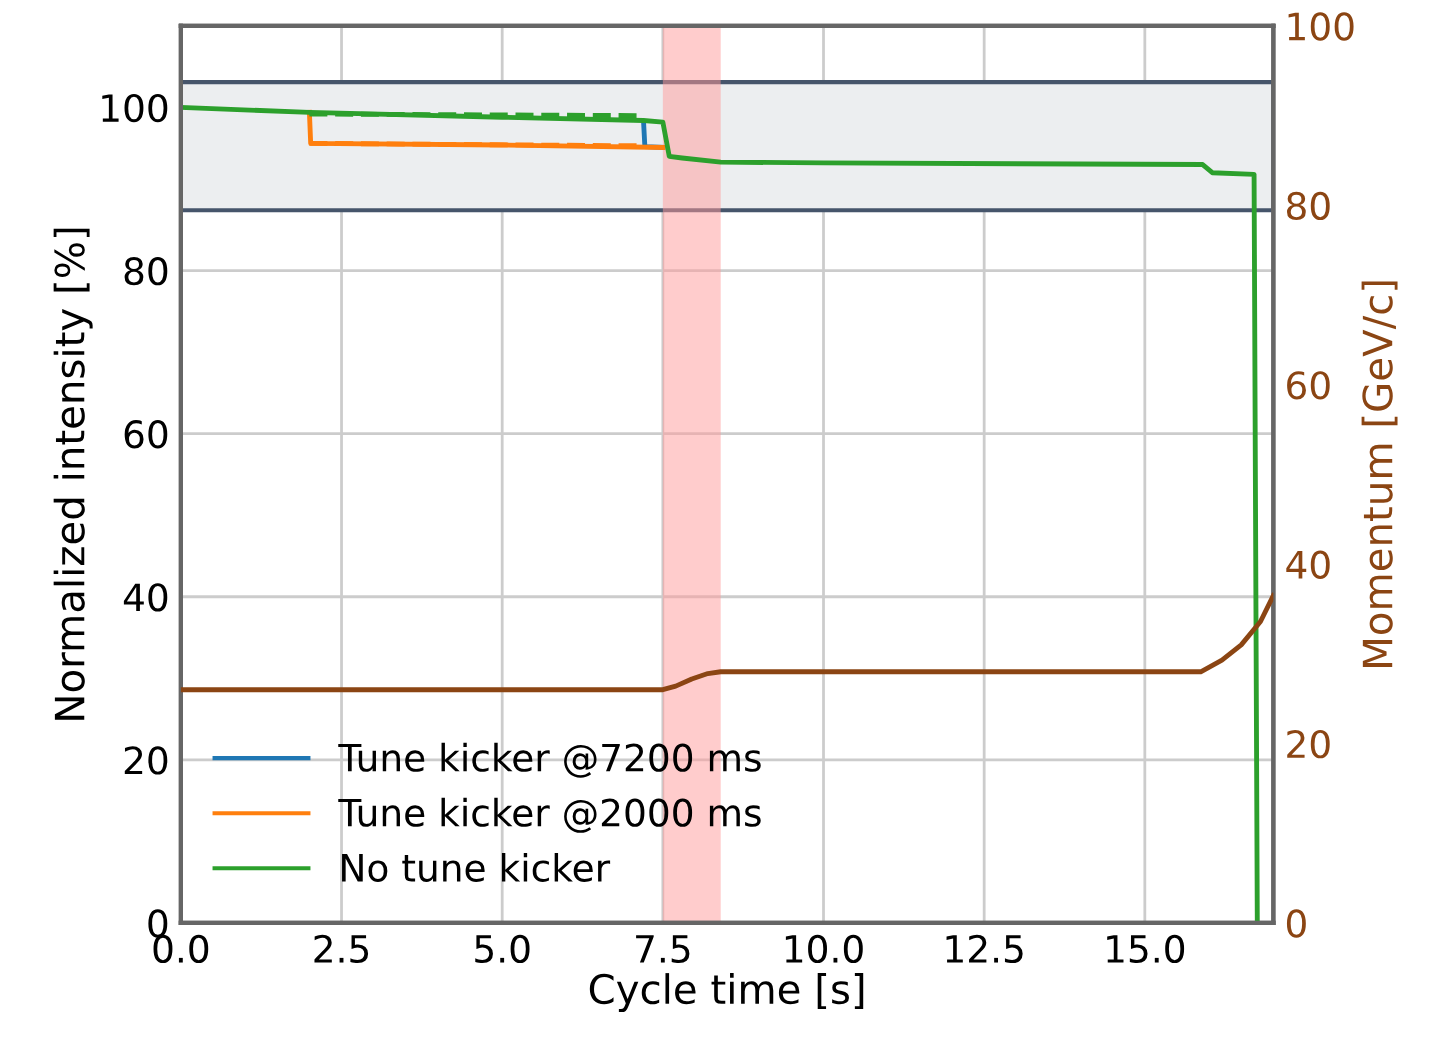 The height and width of the screenshot is (1037, 1447). Describe the element at coordinates (135, 108) in the screenshot. I see `y-tick-label: 100` at that location.